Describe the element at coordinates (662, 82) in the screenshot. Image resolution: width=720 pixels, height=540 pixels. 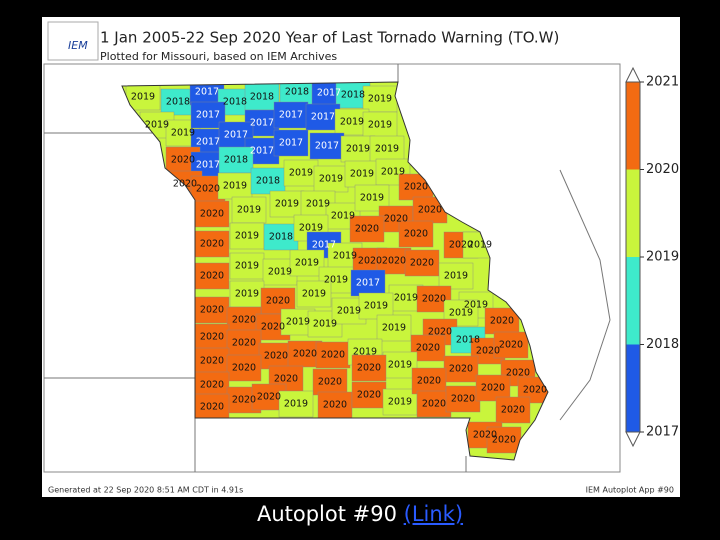
I see `colorbar-tick-label: 2021` at that location.